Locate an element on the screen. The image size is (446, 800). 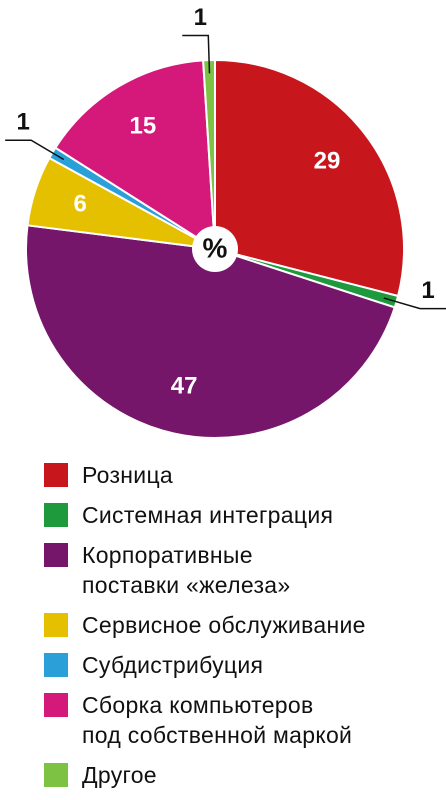
data-label: 29 is located at coordinates (327, 160).